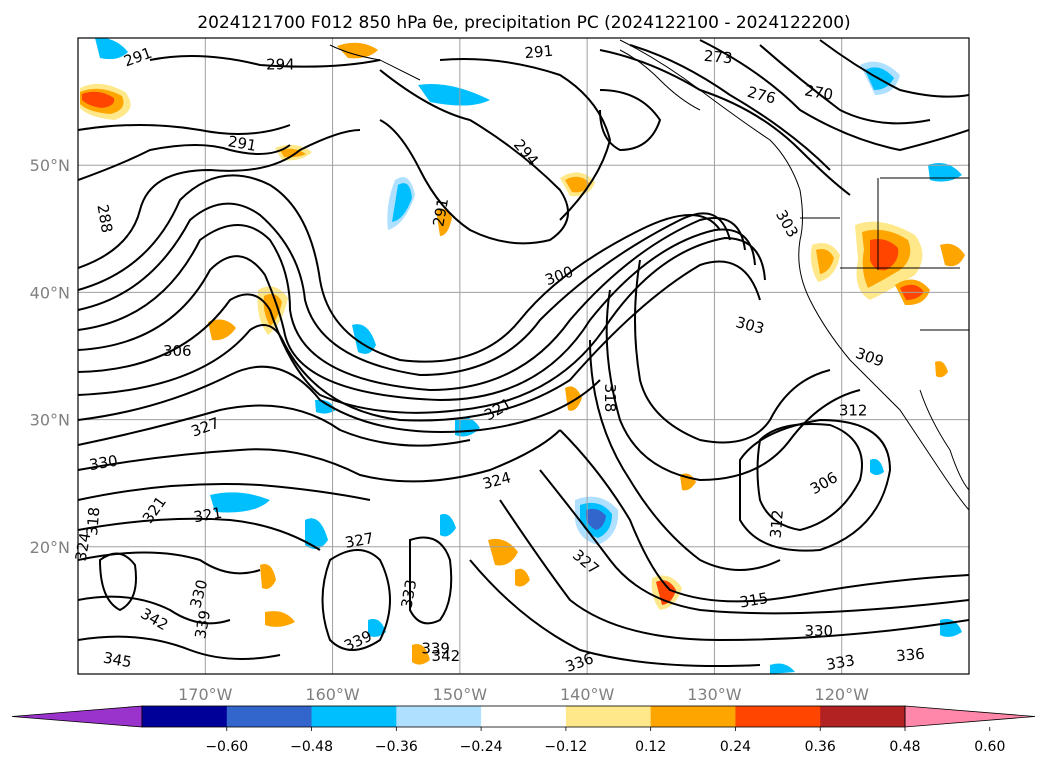  I want to click on colorbar-tick-label: 0.48, so click(904, 747).